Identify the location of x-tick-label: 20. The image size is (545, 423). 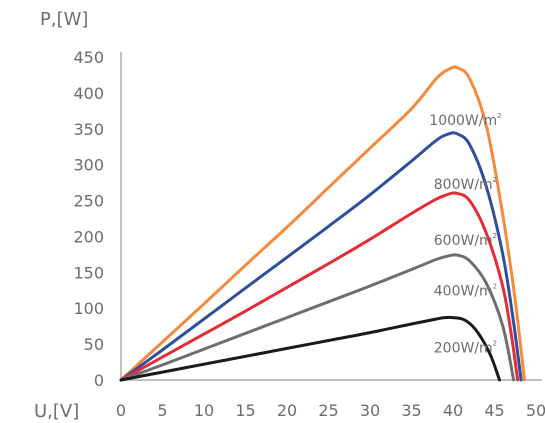
(287, 410).